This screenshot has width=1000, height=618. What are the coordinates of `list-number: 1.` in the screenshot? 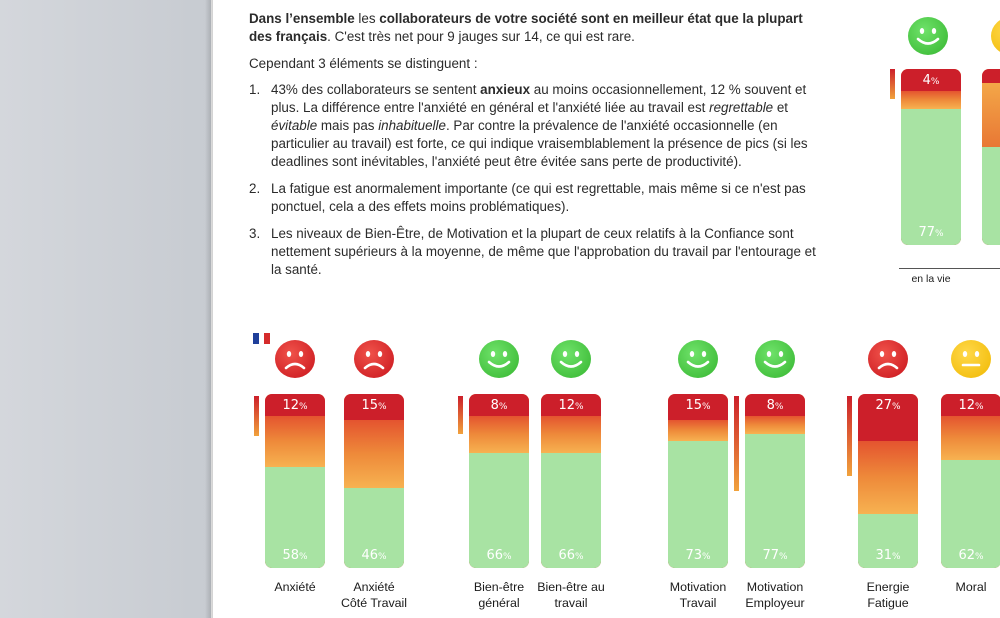 It's located at (255, 89).